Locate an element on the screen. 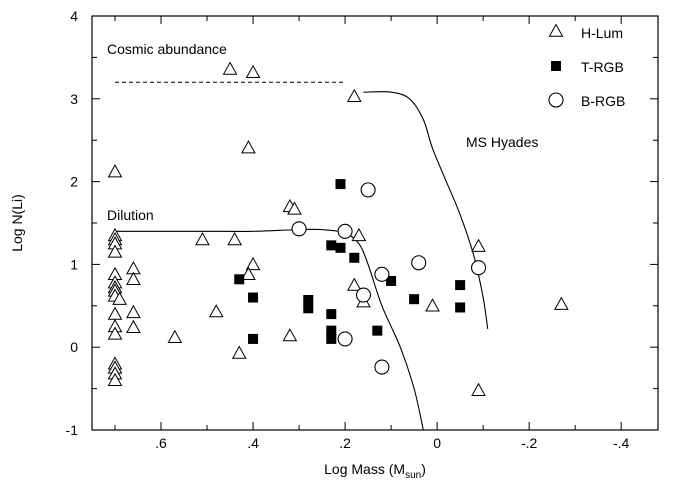 The width and height of the screenshot is (673, 483). legend-label-t-rgb: T-RGB is located at coordinates (602, 67).